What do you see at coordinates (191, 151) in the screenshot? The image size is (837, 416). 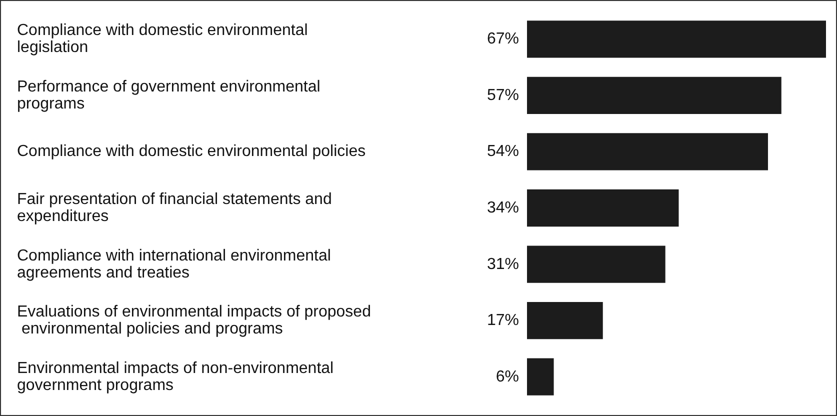 I see `y-tick-label: Compliance with domestic environmental policies` at bounding box center [191, 151].